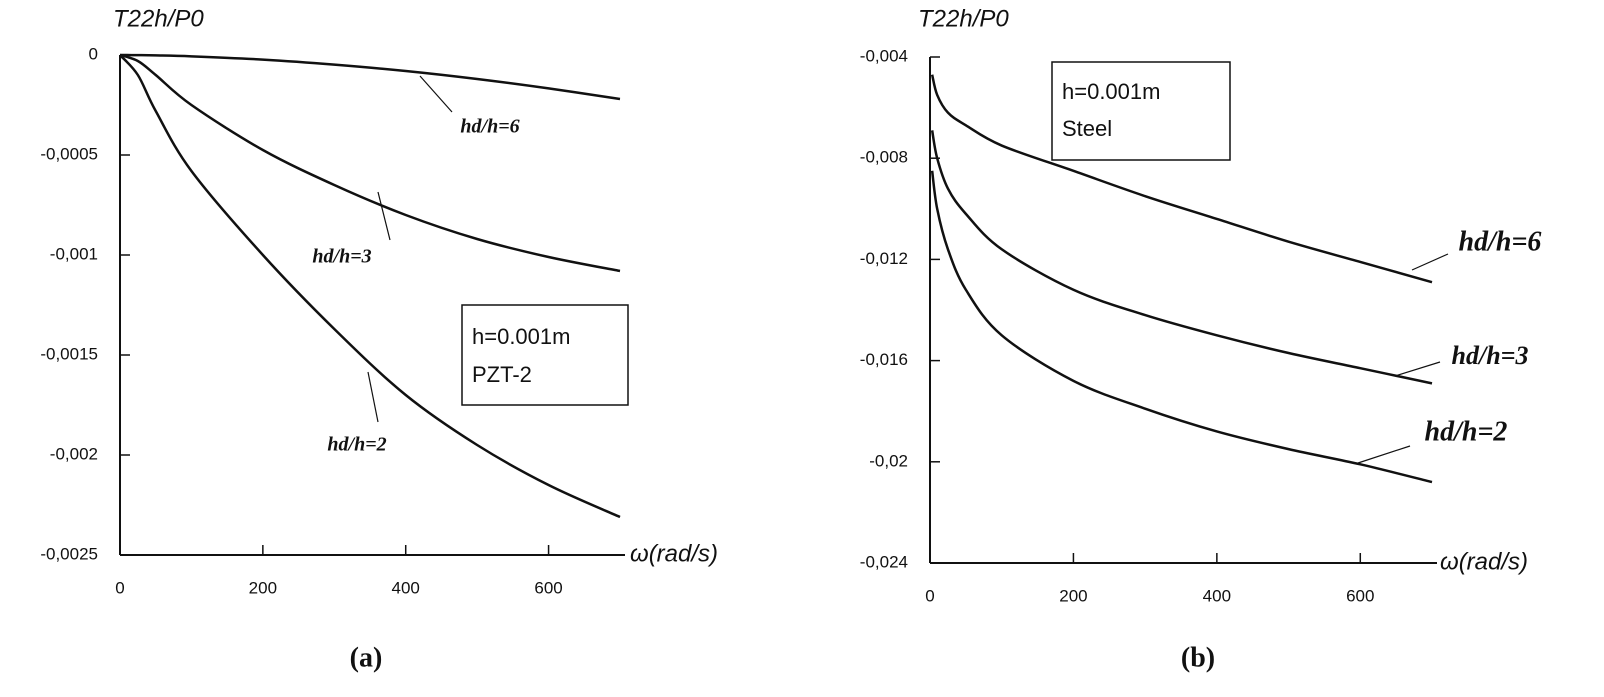 The height and width of the screenshot is (697, 1604). What do you see at coordinates (69, 353) in the screenshot?
I see `y-tick-label: -0,0015` at bounding box center [69, 353].